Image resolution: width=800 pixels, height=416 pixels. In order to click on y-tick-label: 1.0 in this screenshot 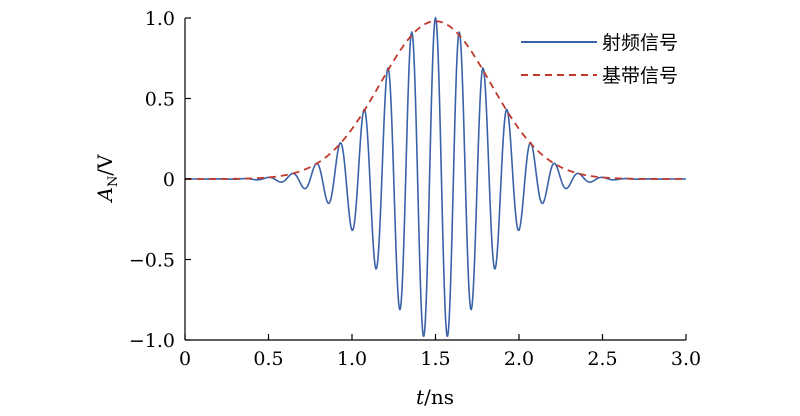, I will do `click(160, 19)`.